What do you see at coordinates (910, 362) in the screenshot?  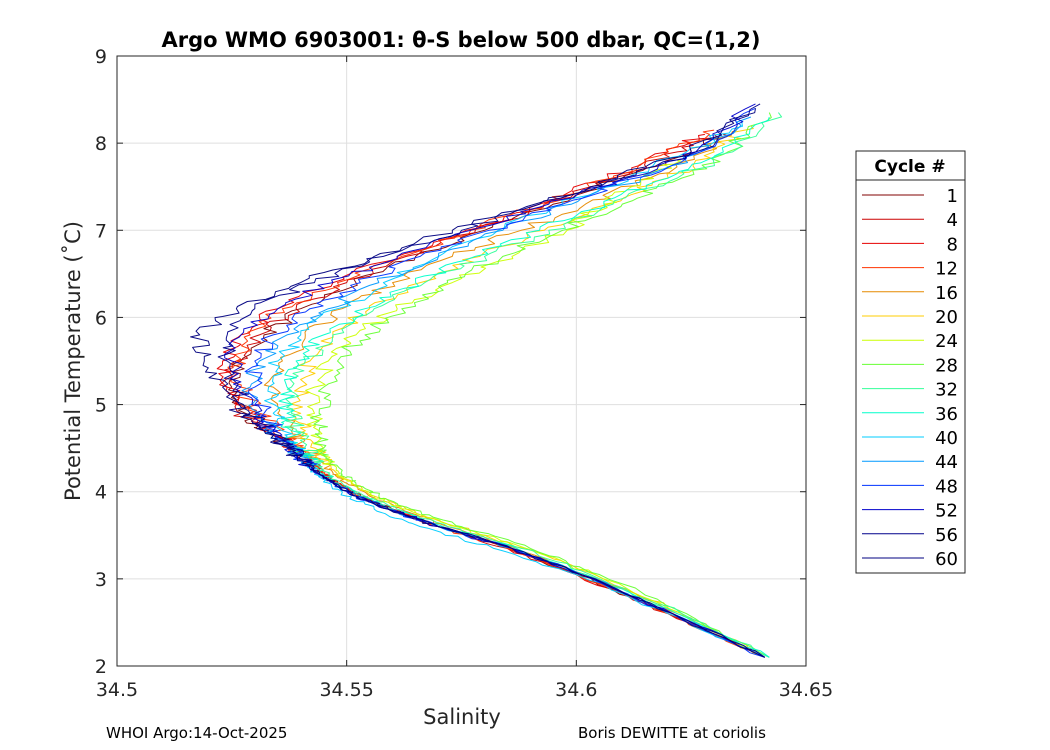 I see `legend-box` at bounding box center [910, 362].